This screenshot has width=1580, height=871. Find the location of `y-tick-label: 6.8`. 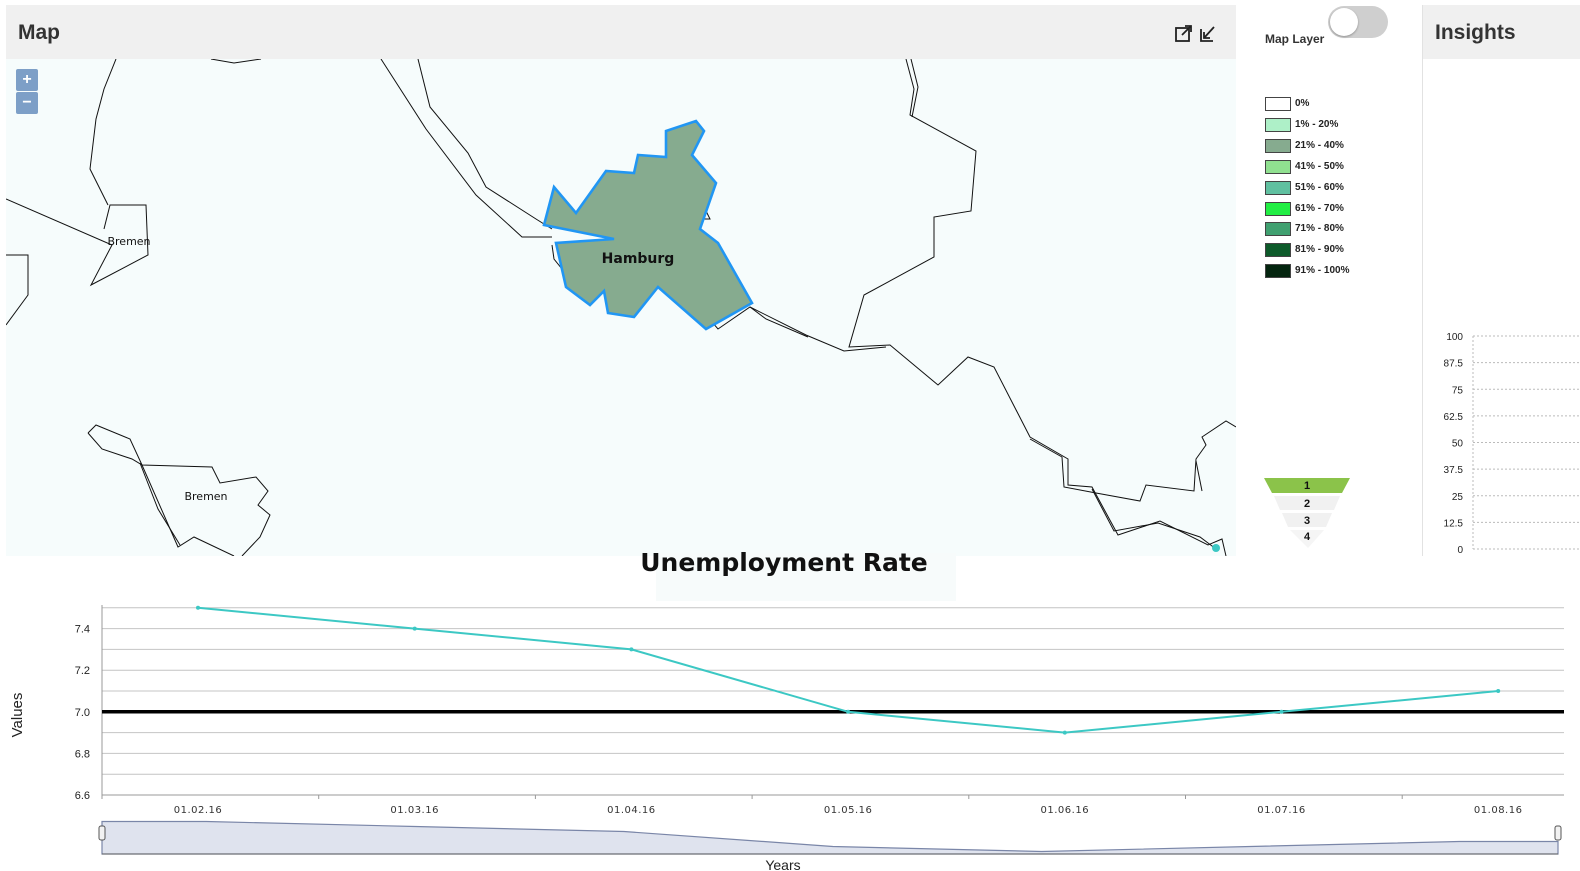

y-tick-label: 6.8 is located at coordinates (82, 754).